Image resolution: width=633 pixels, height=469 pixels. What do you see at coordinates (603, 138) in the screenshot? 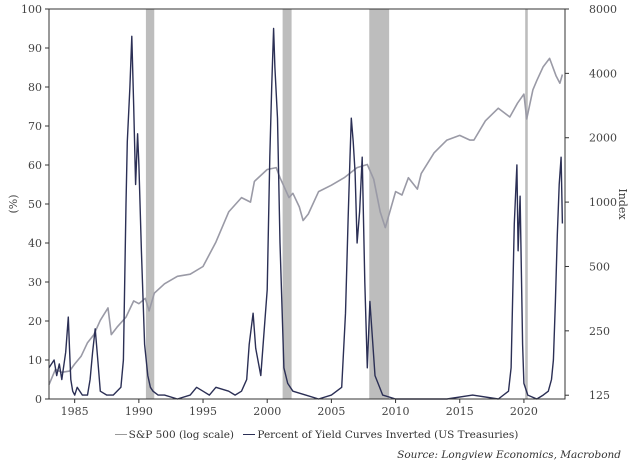
I see `y-right-tick-label: 2000` at bounding box center [603, 138].